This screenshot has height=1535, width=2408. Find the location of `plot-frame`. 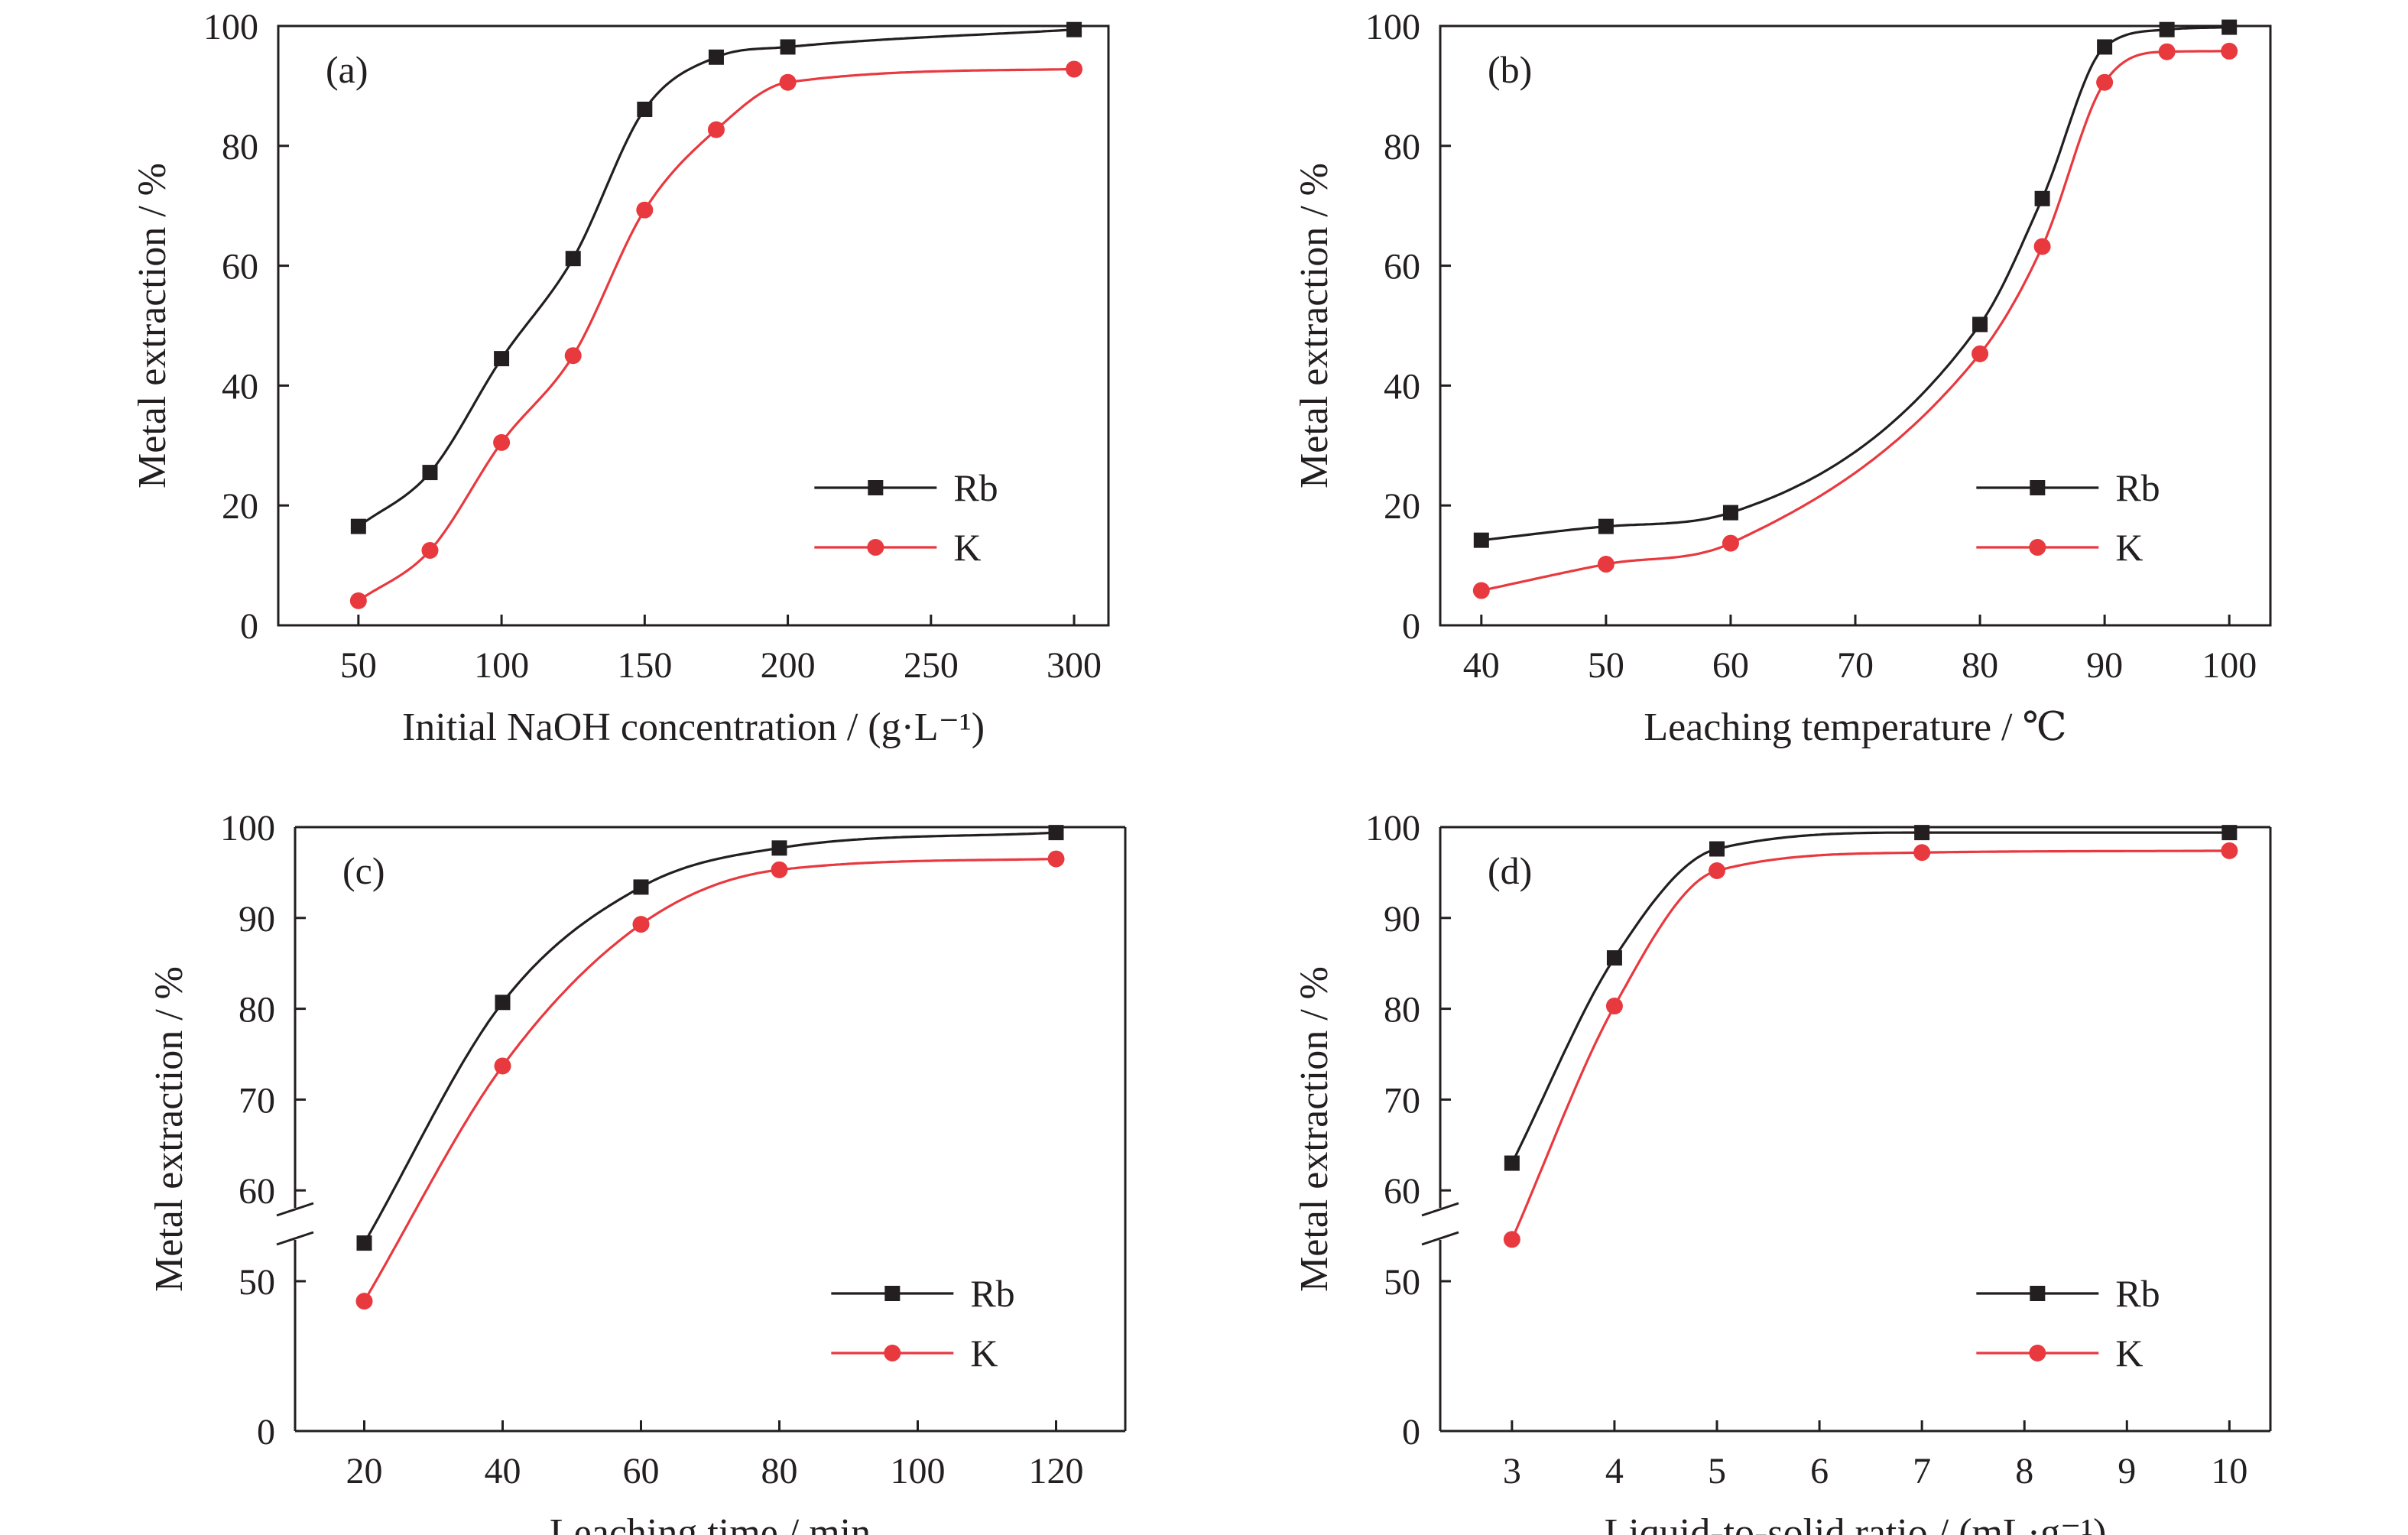

plot-frame is located at coordinates (694, 325).